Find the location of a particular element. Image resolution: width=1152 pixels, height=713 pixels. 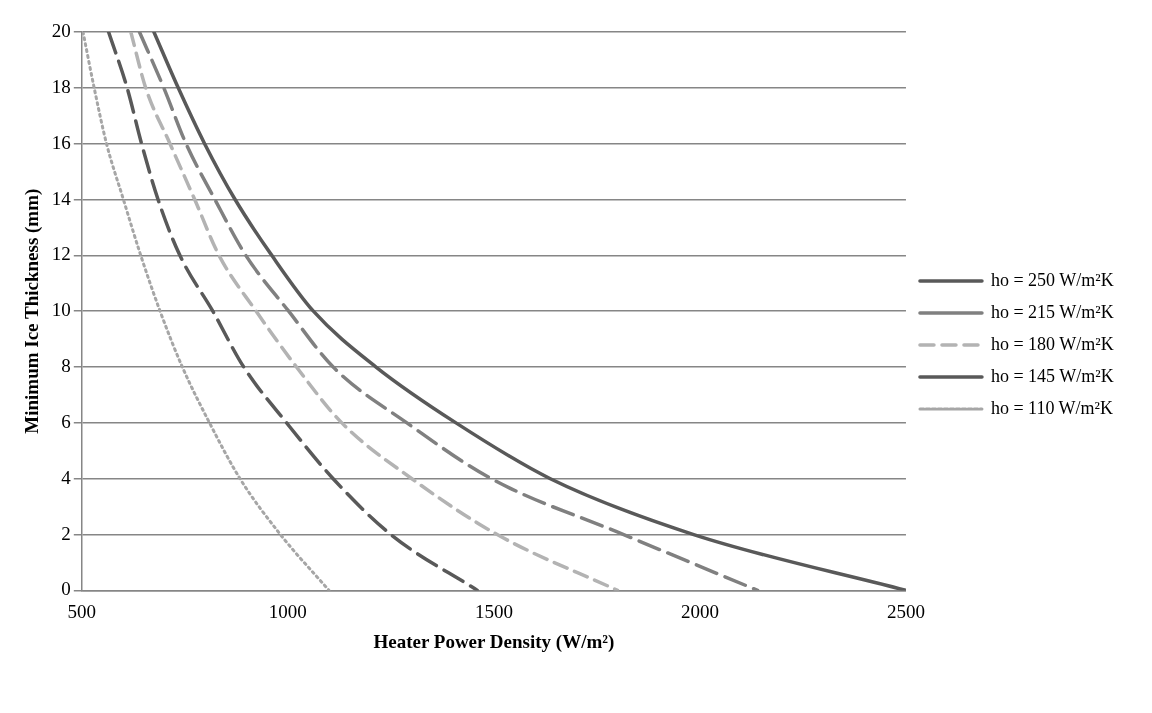

y-axis-title: Minimum Ice Thickness (mm) is located at coordinates (32, 311).